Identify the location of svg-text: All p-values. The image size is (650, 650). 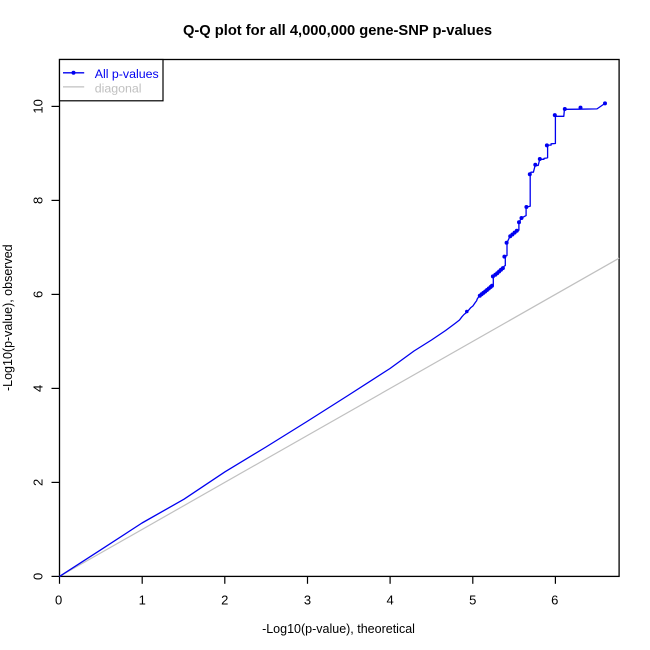
(127, 74).